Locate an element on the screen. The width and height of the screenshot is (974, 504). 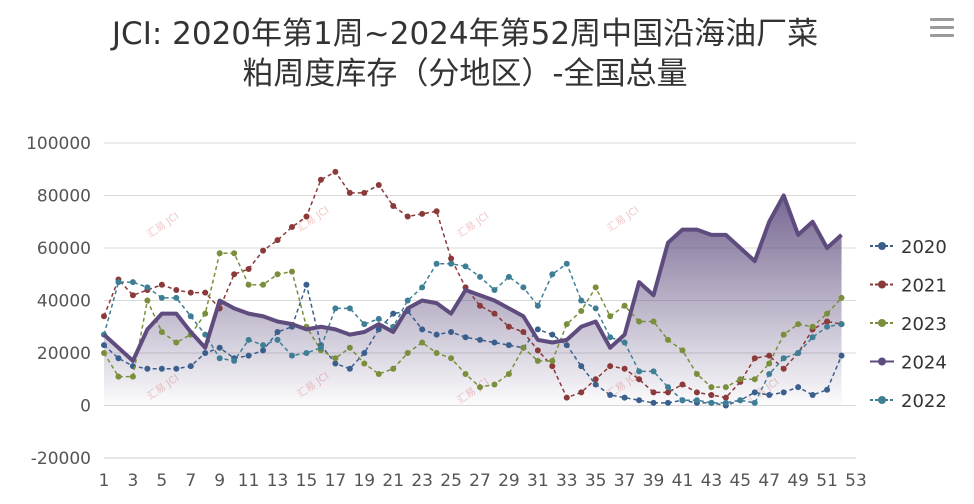
y-tick-label: 40000 is located at coordinates (64, 302).